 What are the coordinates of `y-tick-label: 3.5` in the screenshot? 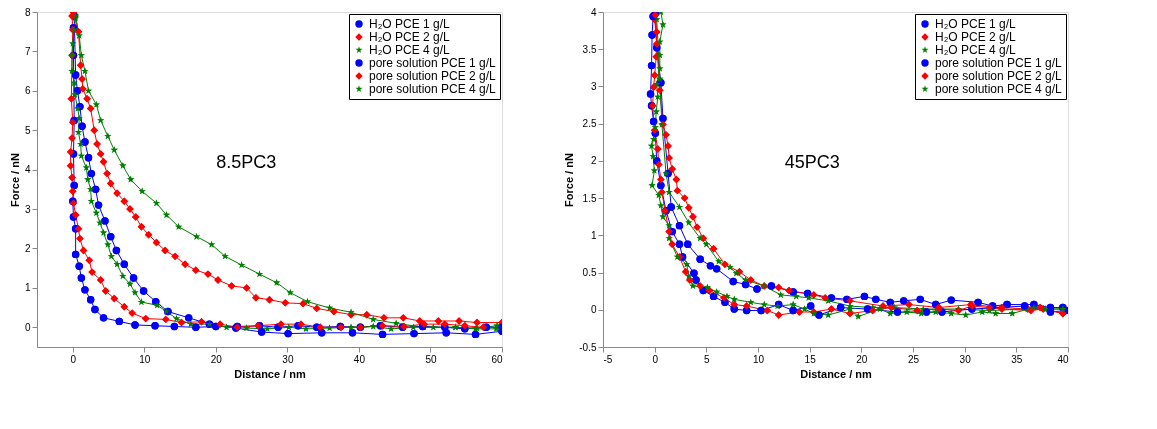 It's located at (589, 49).